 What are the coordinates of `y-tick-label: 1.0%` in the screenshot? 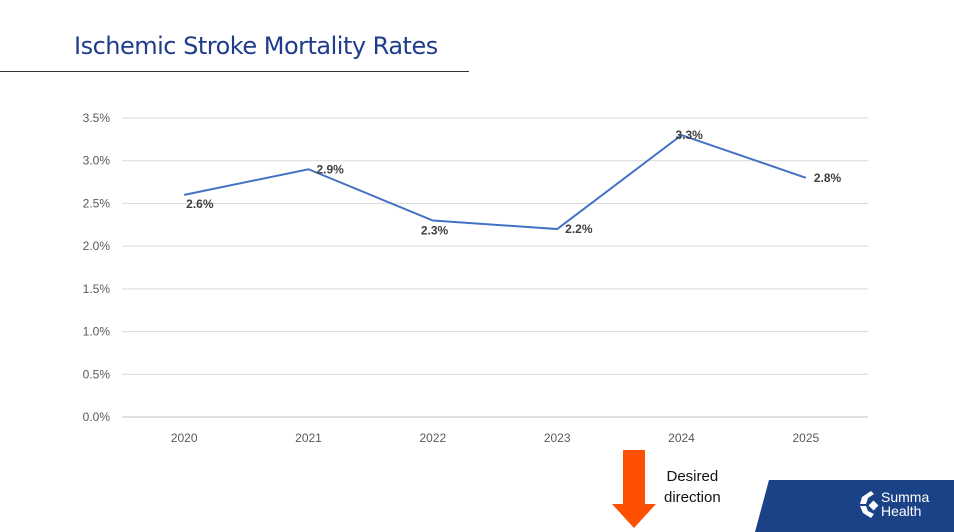 It's located at (97, 332).